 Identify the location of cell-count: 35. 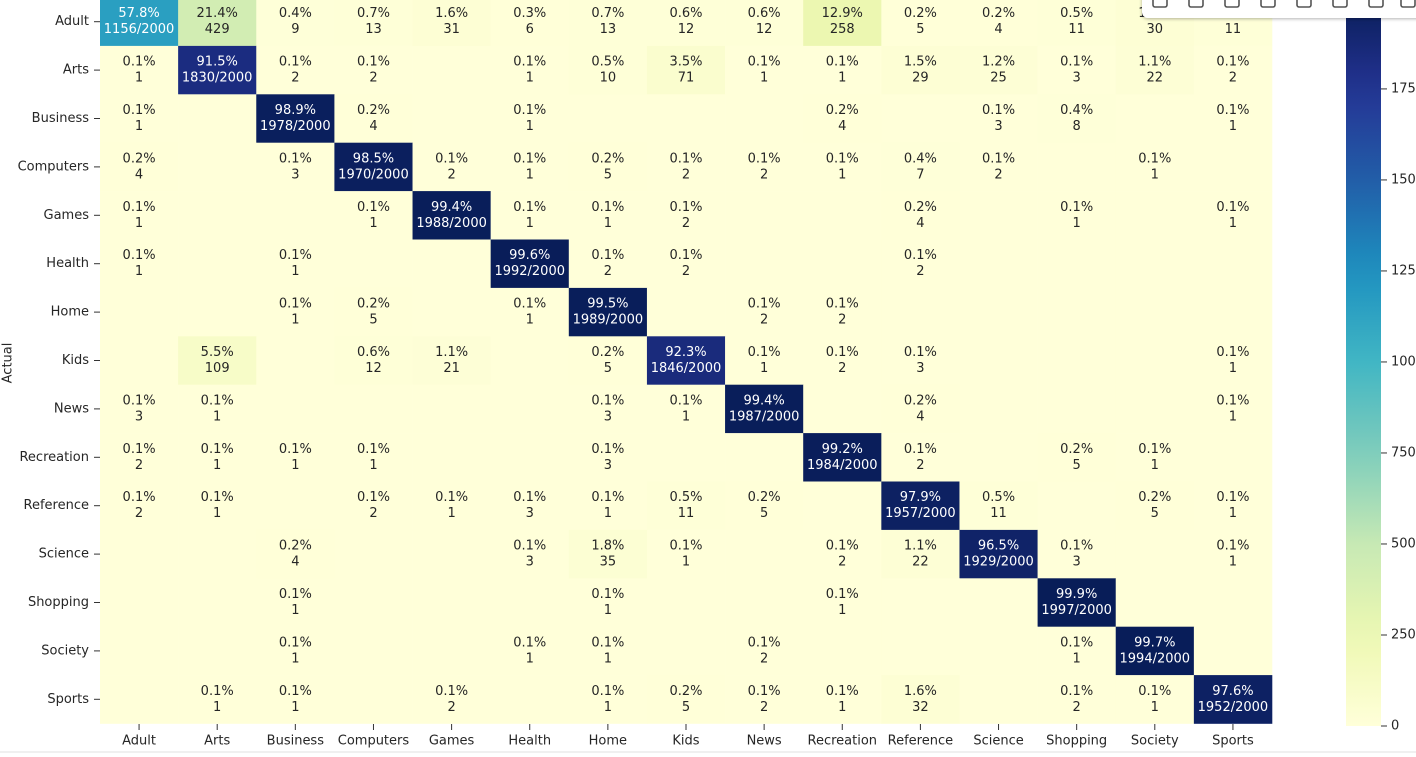
(608, 562).